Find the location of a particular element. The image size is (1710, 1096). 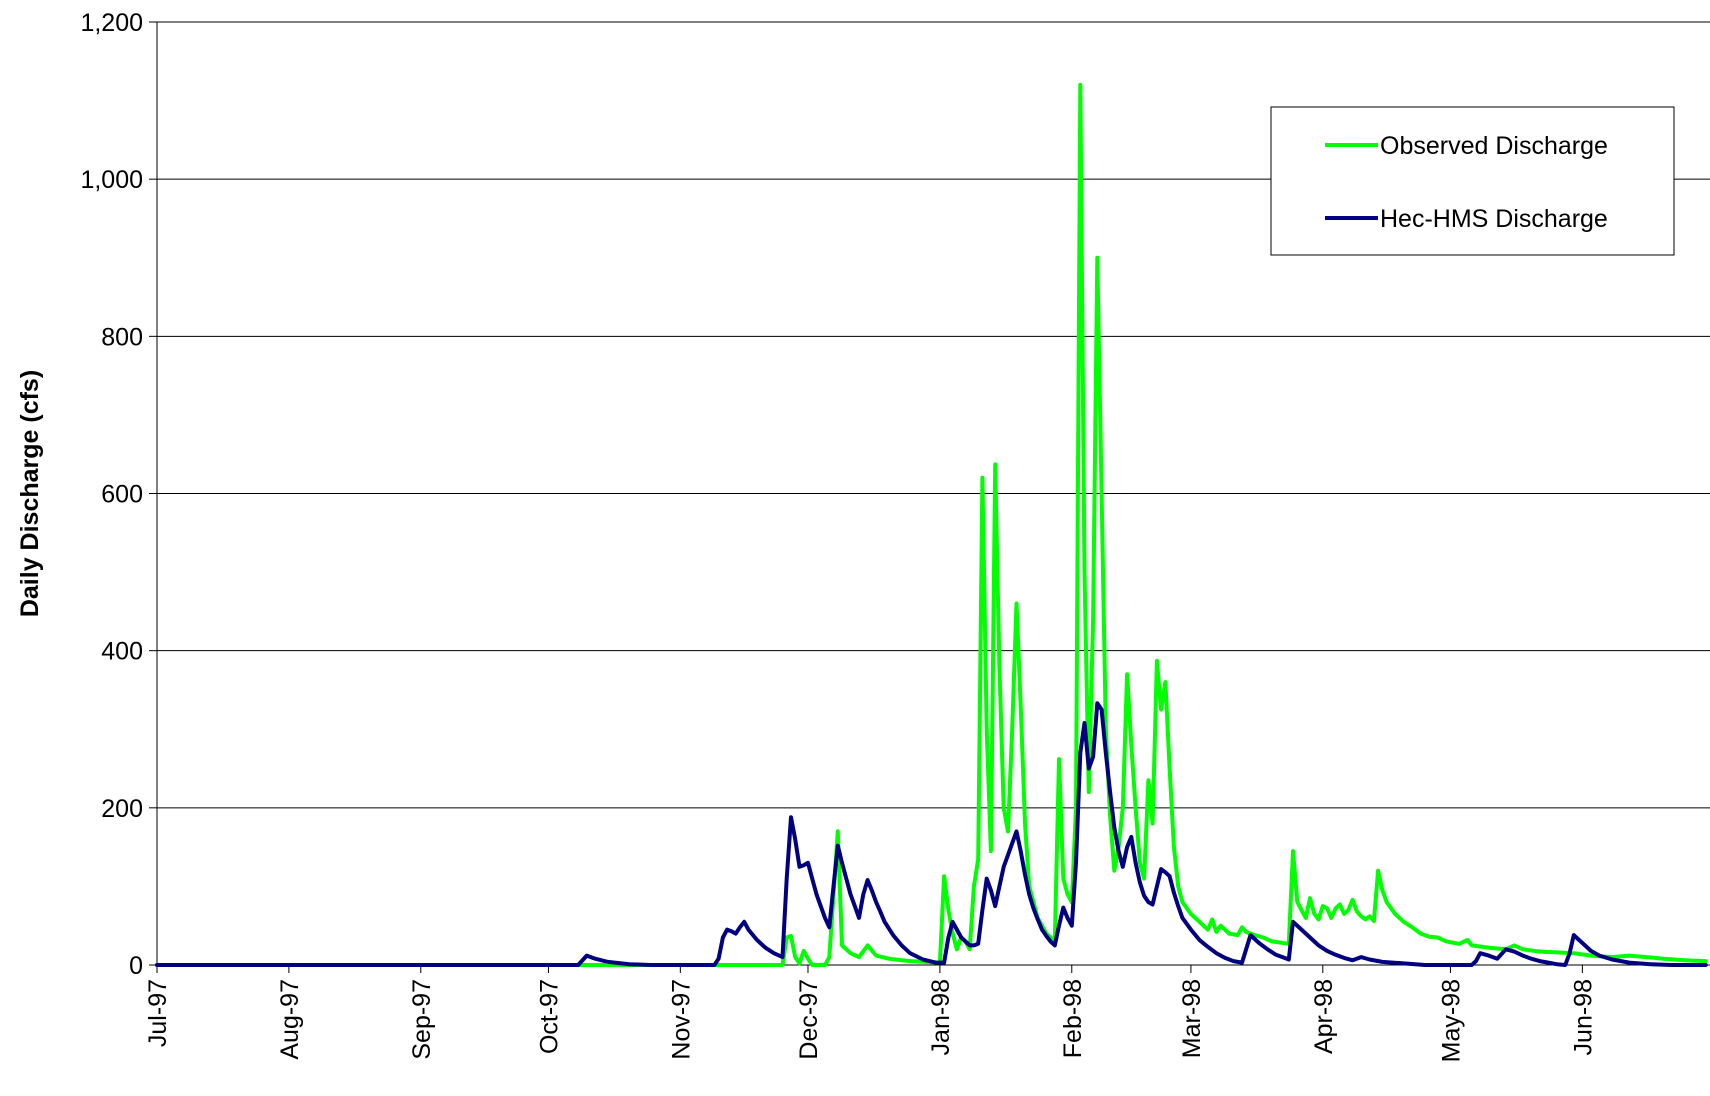

xtick-label-Aug-97: Aug-97 is located at coordinates (290, 1019).